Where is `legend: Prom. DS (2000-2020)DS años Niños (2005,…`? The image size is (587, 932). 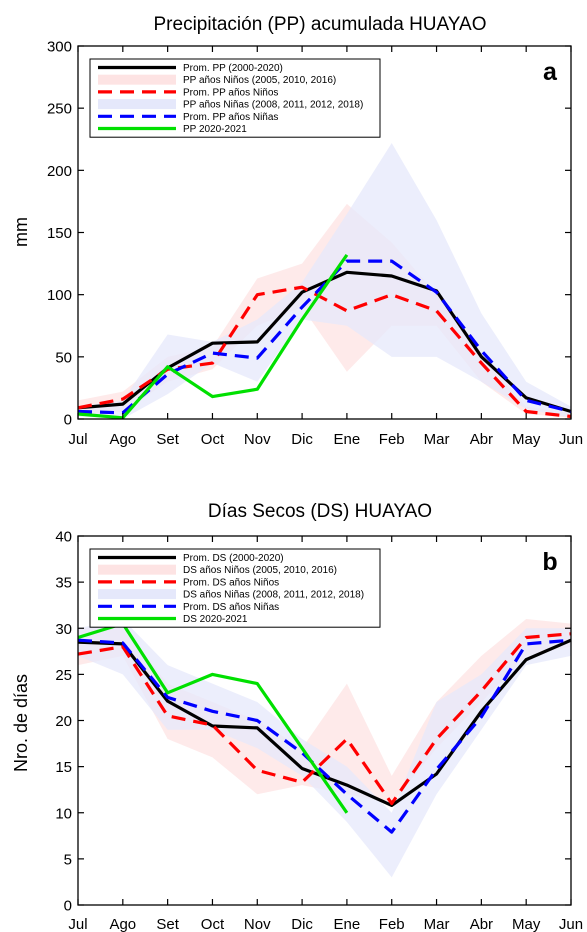 legend: Prom. DS (2000-2020)DS años Niños (2005,… is located at coordinates (235, 588).